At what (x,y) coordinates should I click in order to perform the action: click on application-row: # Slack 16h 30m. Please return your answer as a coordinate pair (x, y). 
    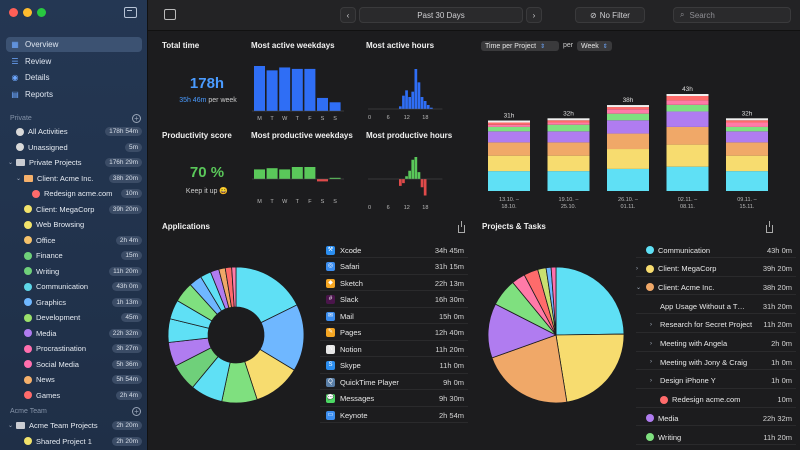
    Looking at the image, I should click on (394, 300).